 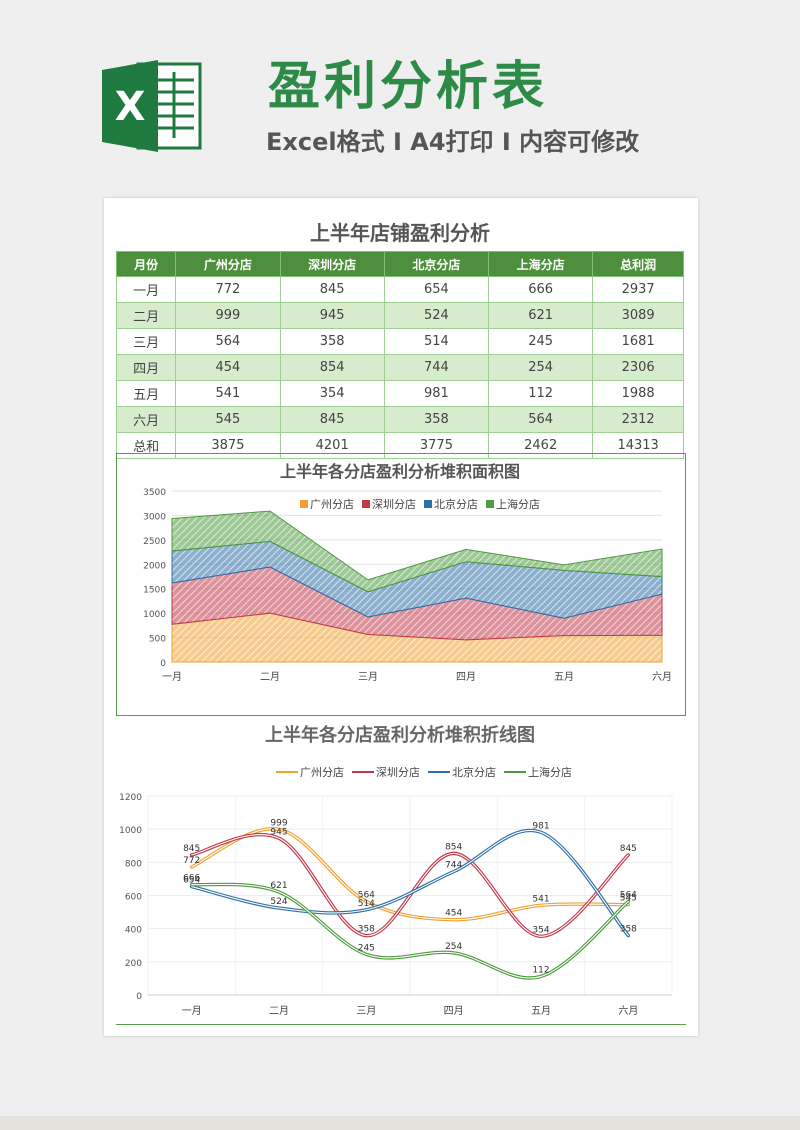 What do you see at coordinates (638, 341) in the screenshot?
I see `table-cell: 1681` at bounding box center [638, 341].